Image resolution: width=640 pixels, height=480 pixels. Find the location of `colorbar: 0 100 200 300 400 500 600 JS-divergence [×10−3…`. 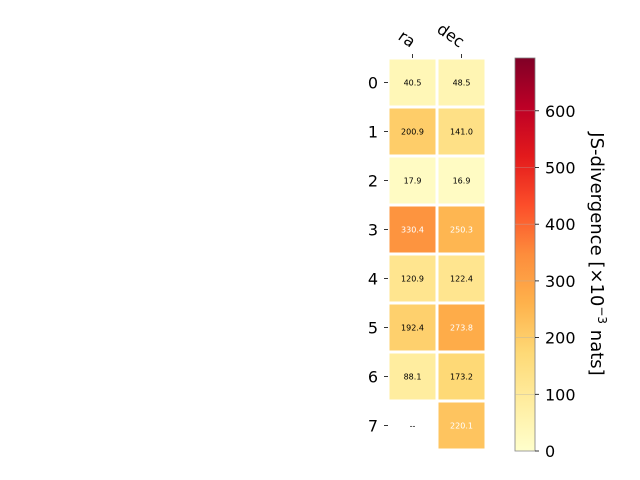

colorbar: 0 100 200 300 400 500 600 JS-divergence [×10−3… is located at coordinates (561, 259).